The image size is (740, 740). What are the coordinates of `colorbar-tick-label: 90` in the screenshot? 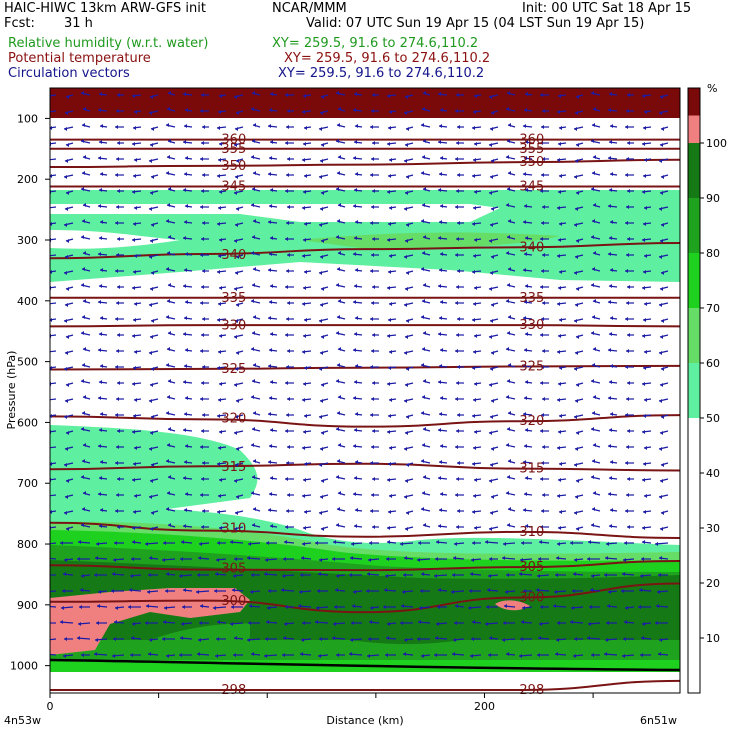 It's located at (713, 198).